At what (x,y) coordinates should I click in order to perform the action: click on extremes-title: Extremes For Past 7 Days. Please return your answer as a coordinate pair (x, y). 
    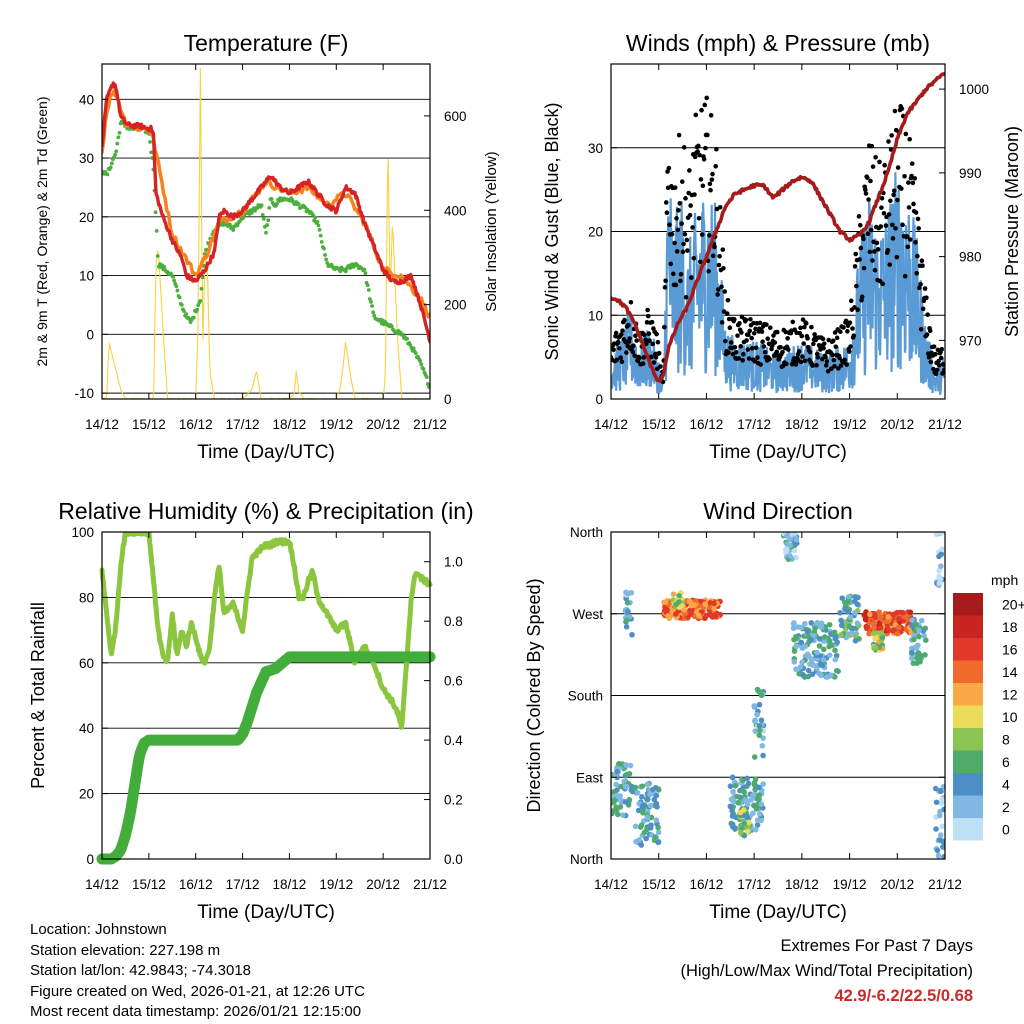
    Looking at the image, I should click on (876, 946).